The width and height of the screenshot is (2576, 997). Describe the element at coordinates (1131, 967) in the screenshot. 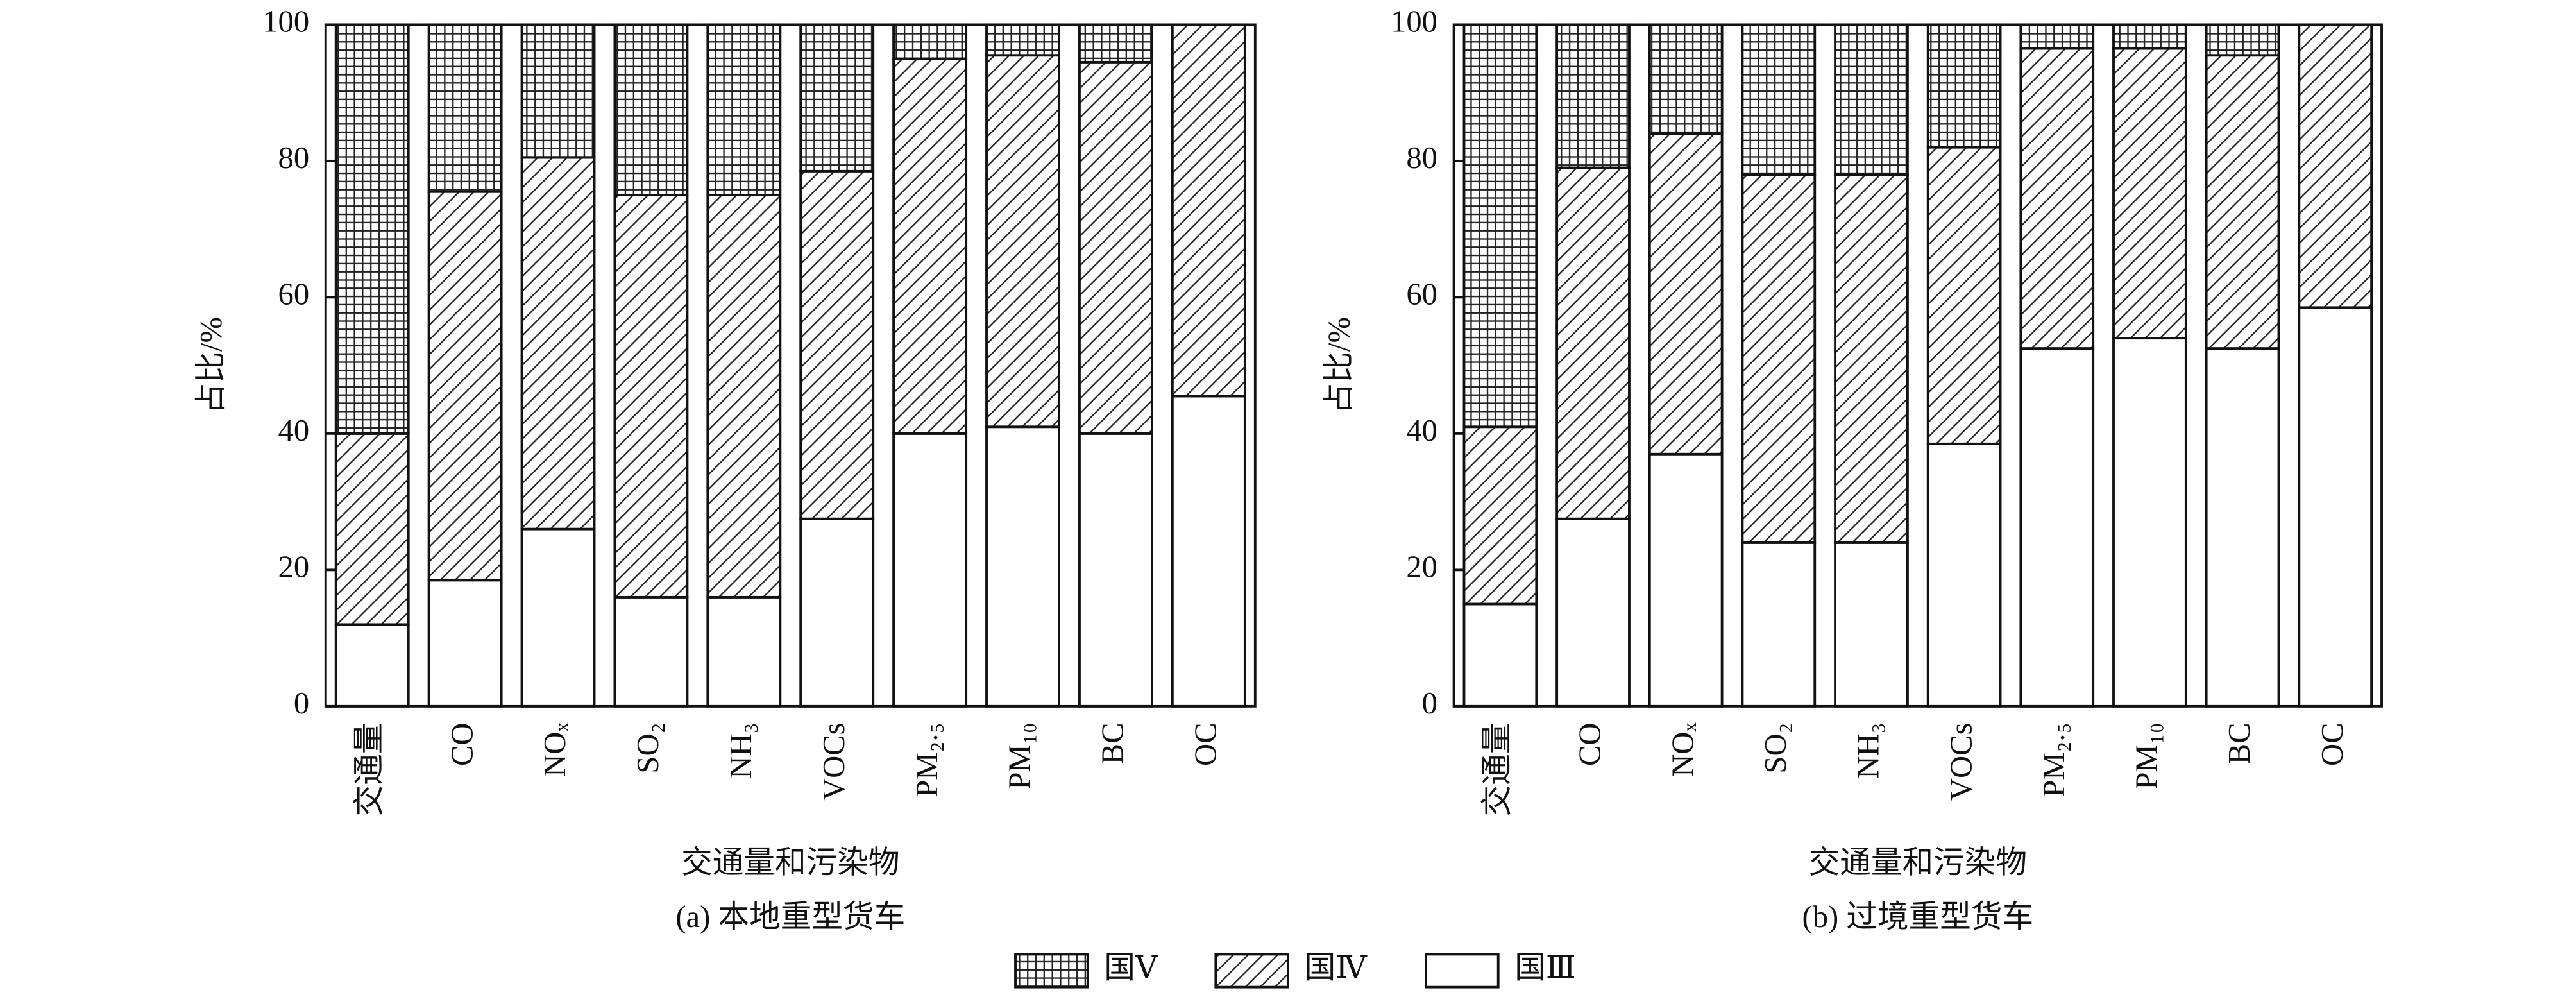

I see `legend-label: 国Ⅴ` at that location.